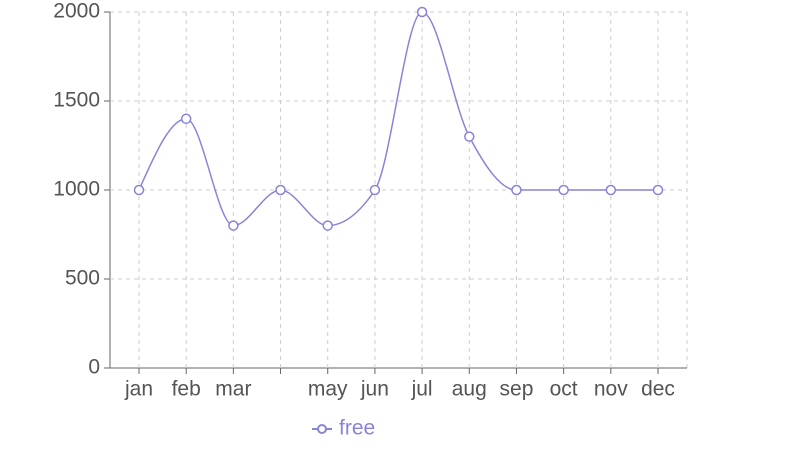 This screenshot has width=800, height=474. What do you see at coordinates (357, 428) in the screenshot?
I see `legend-label: free` at bounding box center [357, 428].